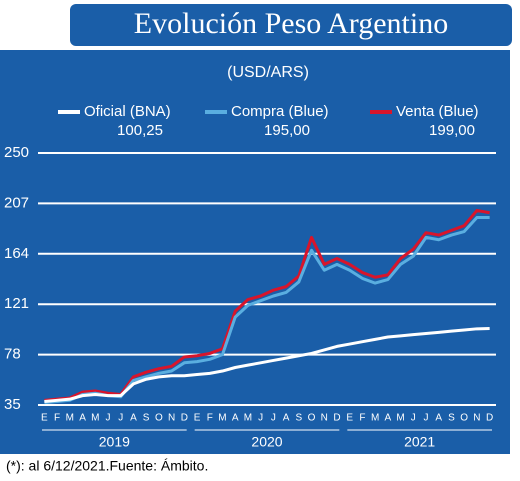  What do you see at coordinates (419, 442) in the screenshot?
I see `year-label: 2021` at bounding box center [419, 442].